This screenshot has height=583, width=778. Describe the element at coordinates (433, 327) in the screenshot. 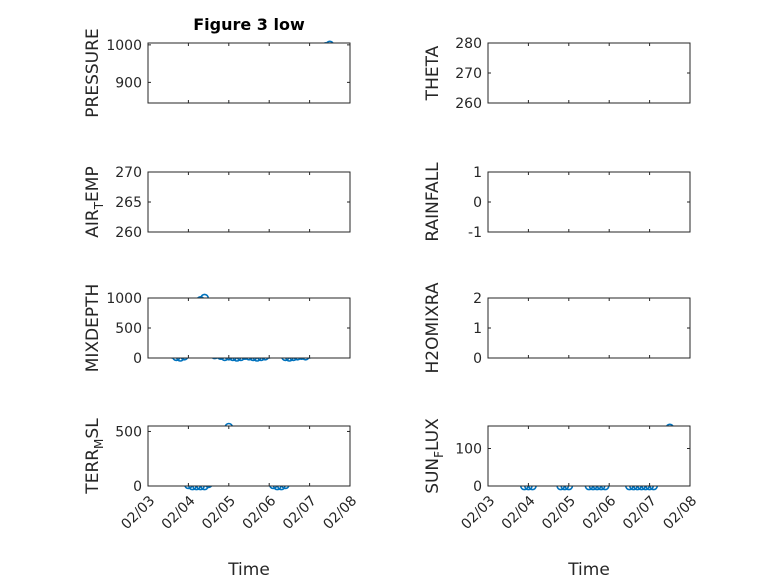

I see `y-axis-label: H2OMIXRA` at that location.